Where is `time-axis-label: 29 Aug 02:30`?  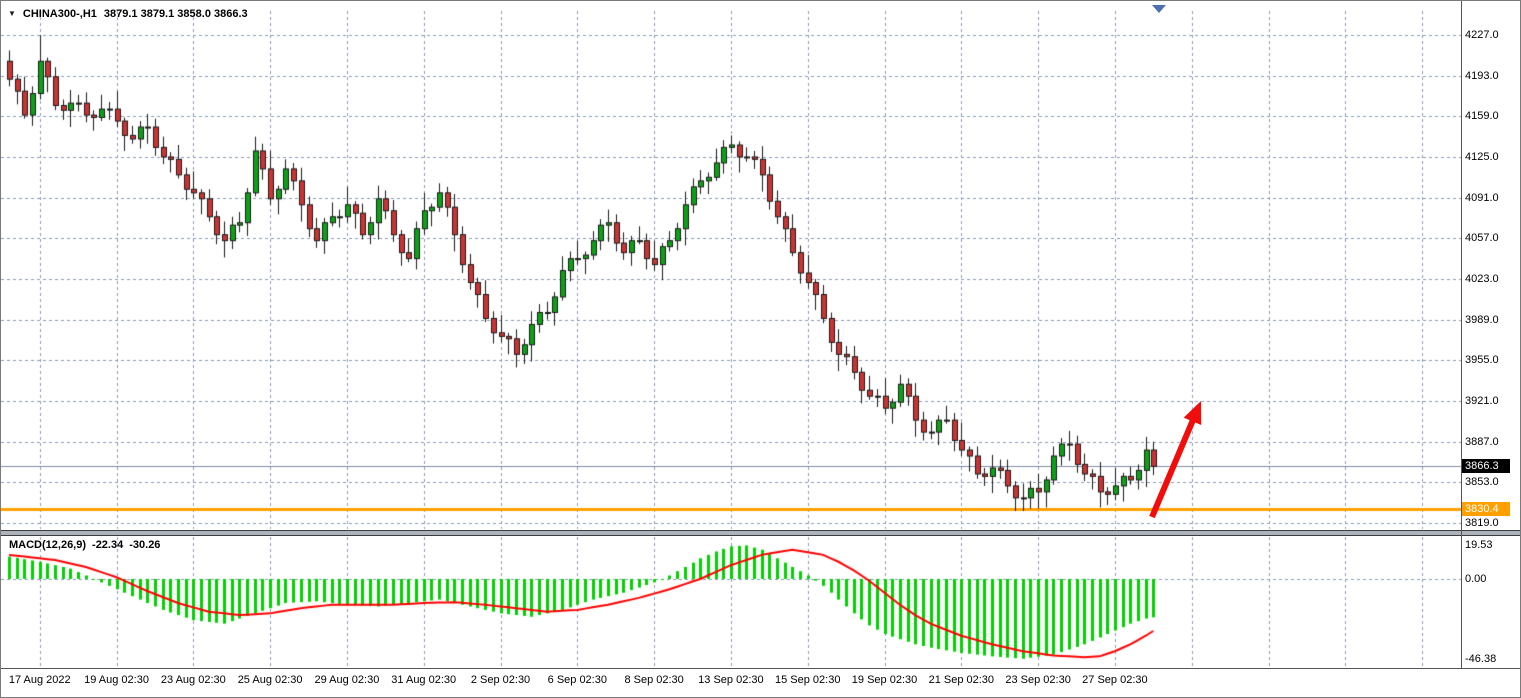 time-axis-label: 29 Aug 02:30 is located at coordinates (347, 680).